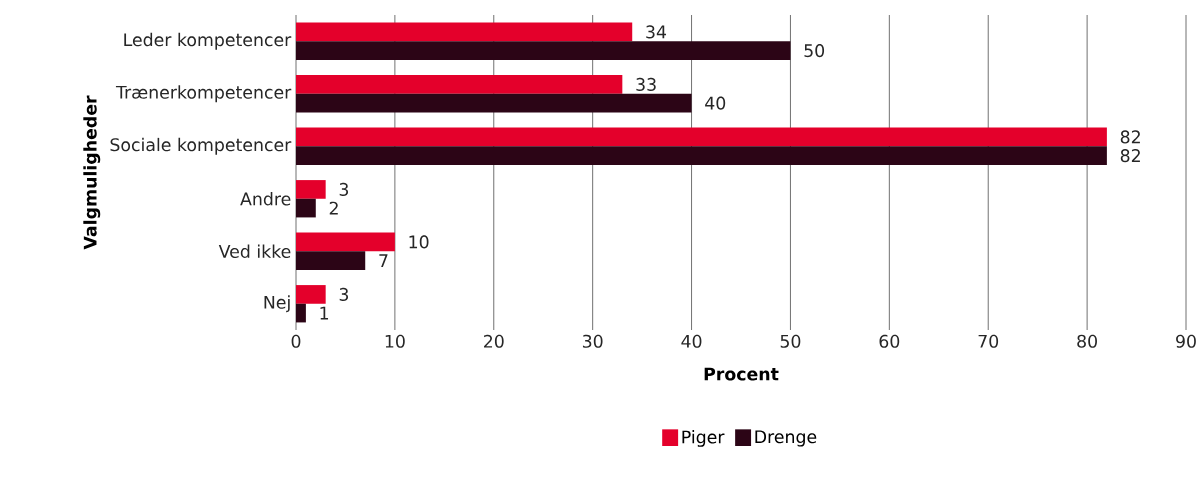  Describe the element at coordinates (395, 341) in the screenshot. I see `x-tick-label: 10` at that location.